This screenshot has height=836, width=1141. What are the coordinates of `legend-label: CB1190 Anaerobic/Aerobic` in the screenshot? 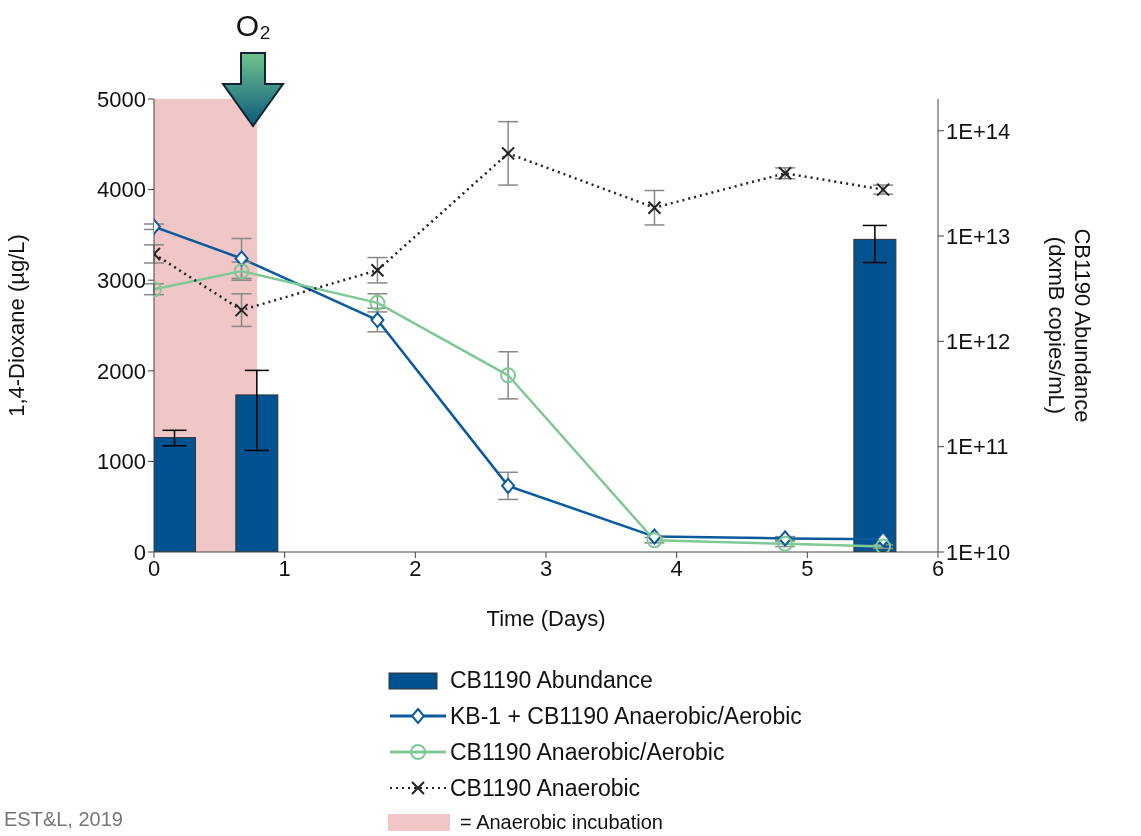 It's located at (587, 752).